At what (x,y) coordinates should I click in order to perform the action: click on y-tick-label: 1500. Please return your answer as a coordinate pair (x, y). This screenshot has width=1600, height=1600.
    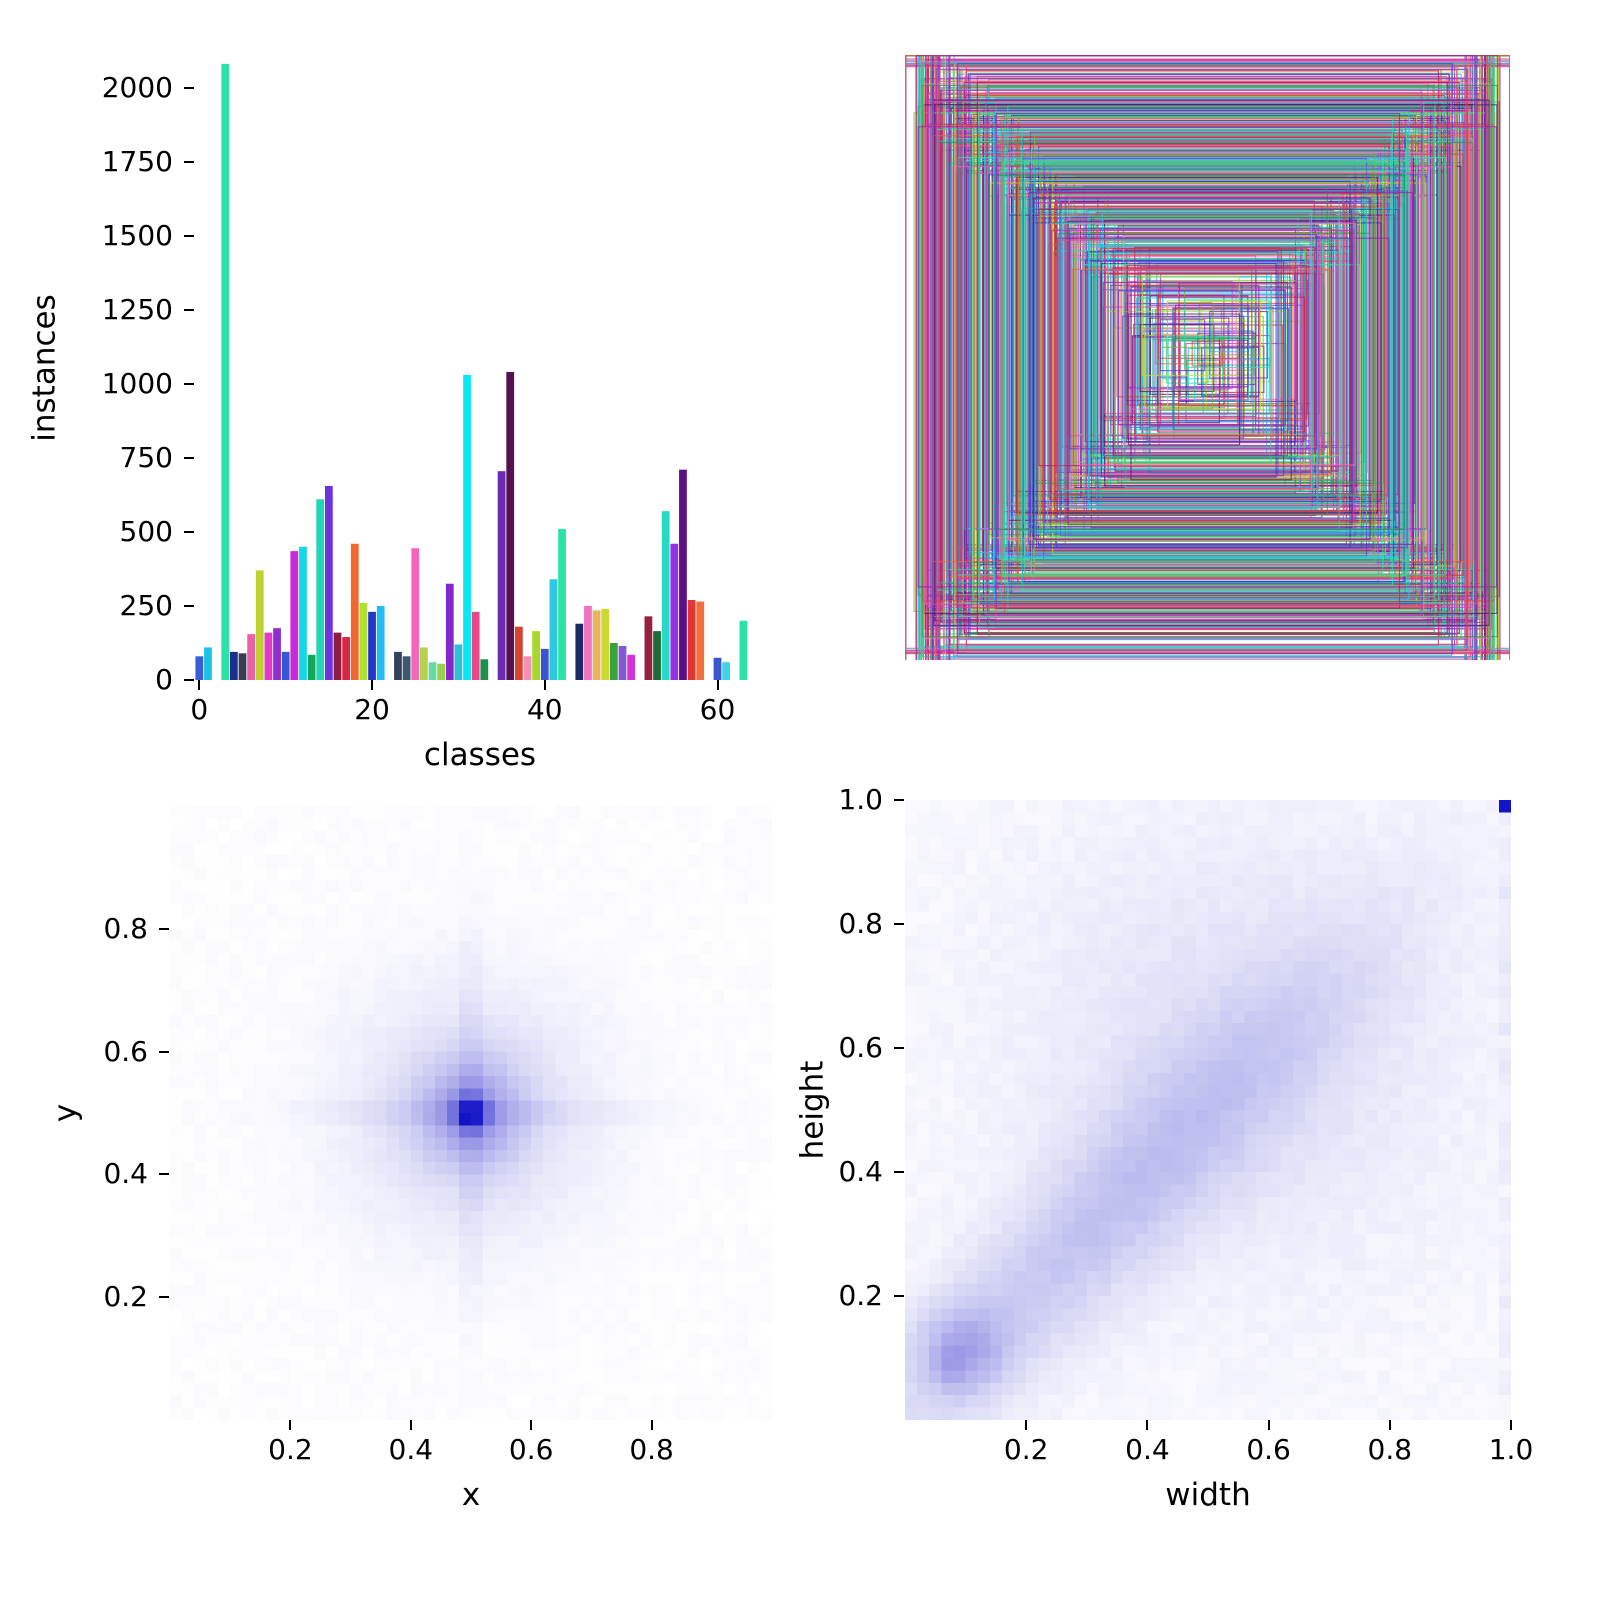
    Looking at the image, I should click on (137, 235).